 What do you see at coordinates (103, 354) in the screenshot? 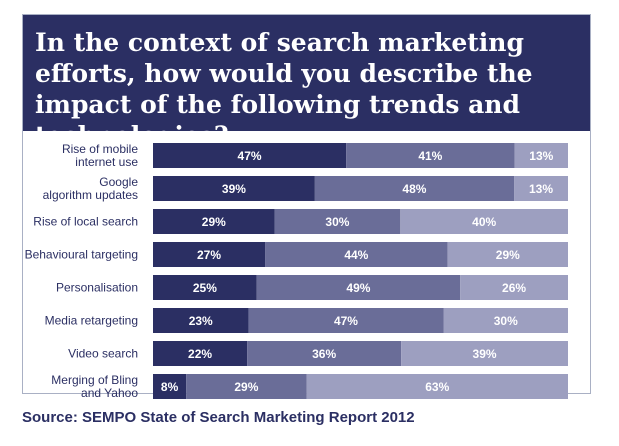
I see `category-label: Video search` at bounding box center [103, 354].